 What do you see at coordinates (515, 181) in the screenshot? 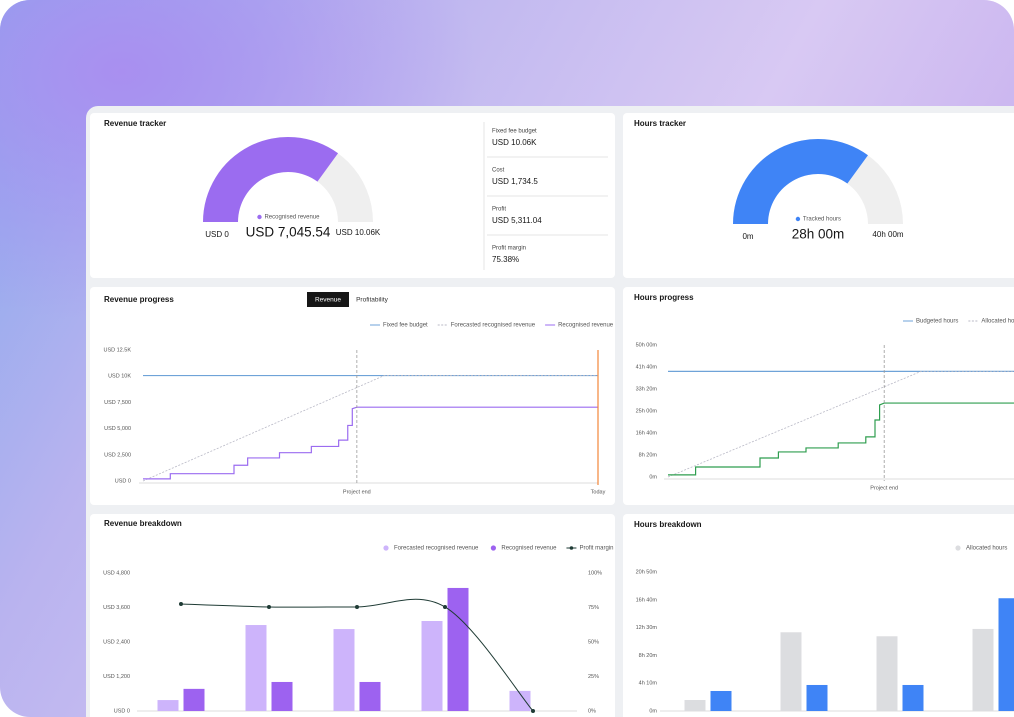
I see `stat-value: USD 1,734.5` at bounding box center [515, 181].